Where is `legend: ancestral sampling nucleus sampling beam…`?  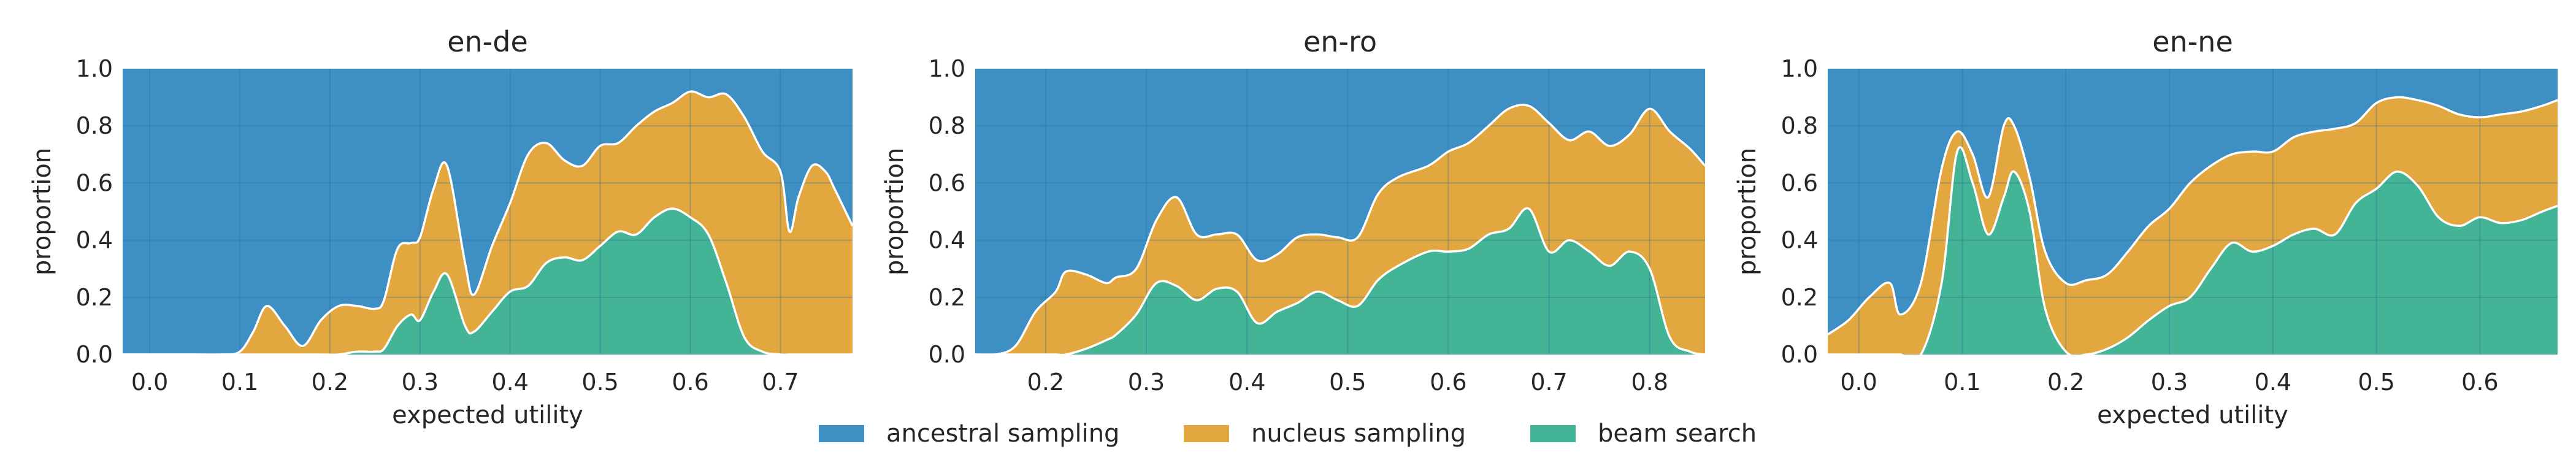
legend: ancestral sampling nucleus sampling beam… is located at coordinates (1288, 434).